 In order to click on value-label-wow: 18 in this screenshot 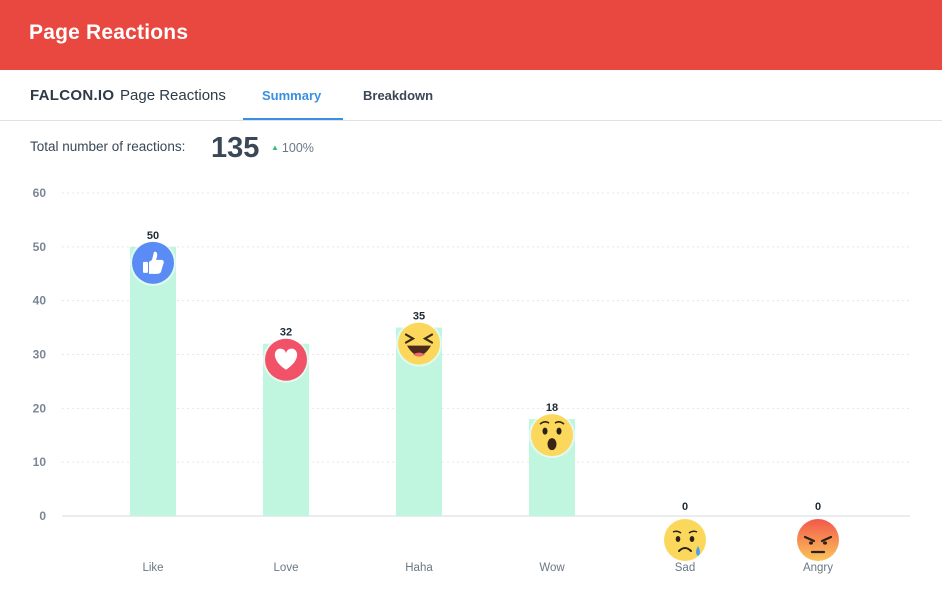, I will do `click(552, 408)`.